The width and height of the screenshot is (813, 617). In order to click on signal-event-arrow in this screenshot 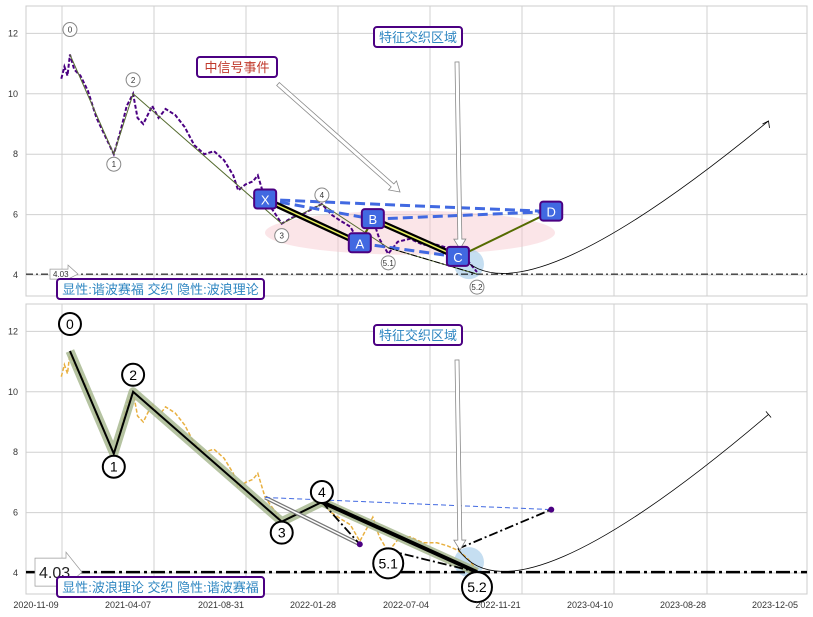, I will do `click(338, 137)`.